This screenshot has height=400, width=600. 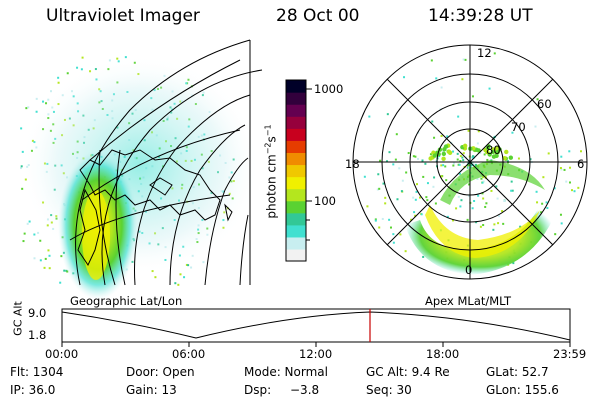 What do you see at coordinates (352, 164) in the screenshot?
I see `mlt-label-18: 18` at bounding box center [352, 164].